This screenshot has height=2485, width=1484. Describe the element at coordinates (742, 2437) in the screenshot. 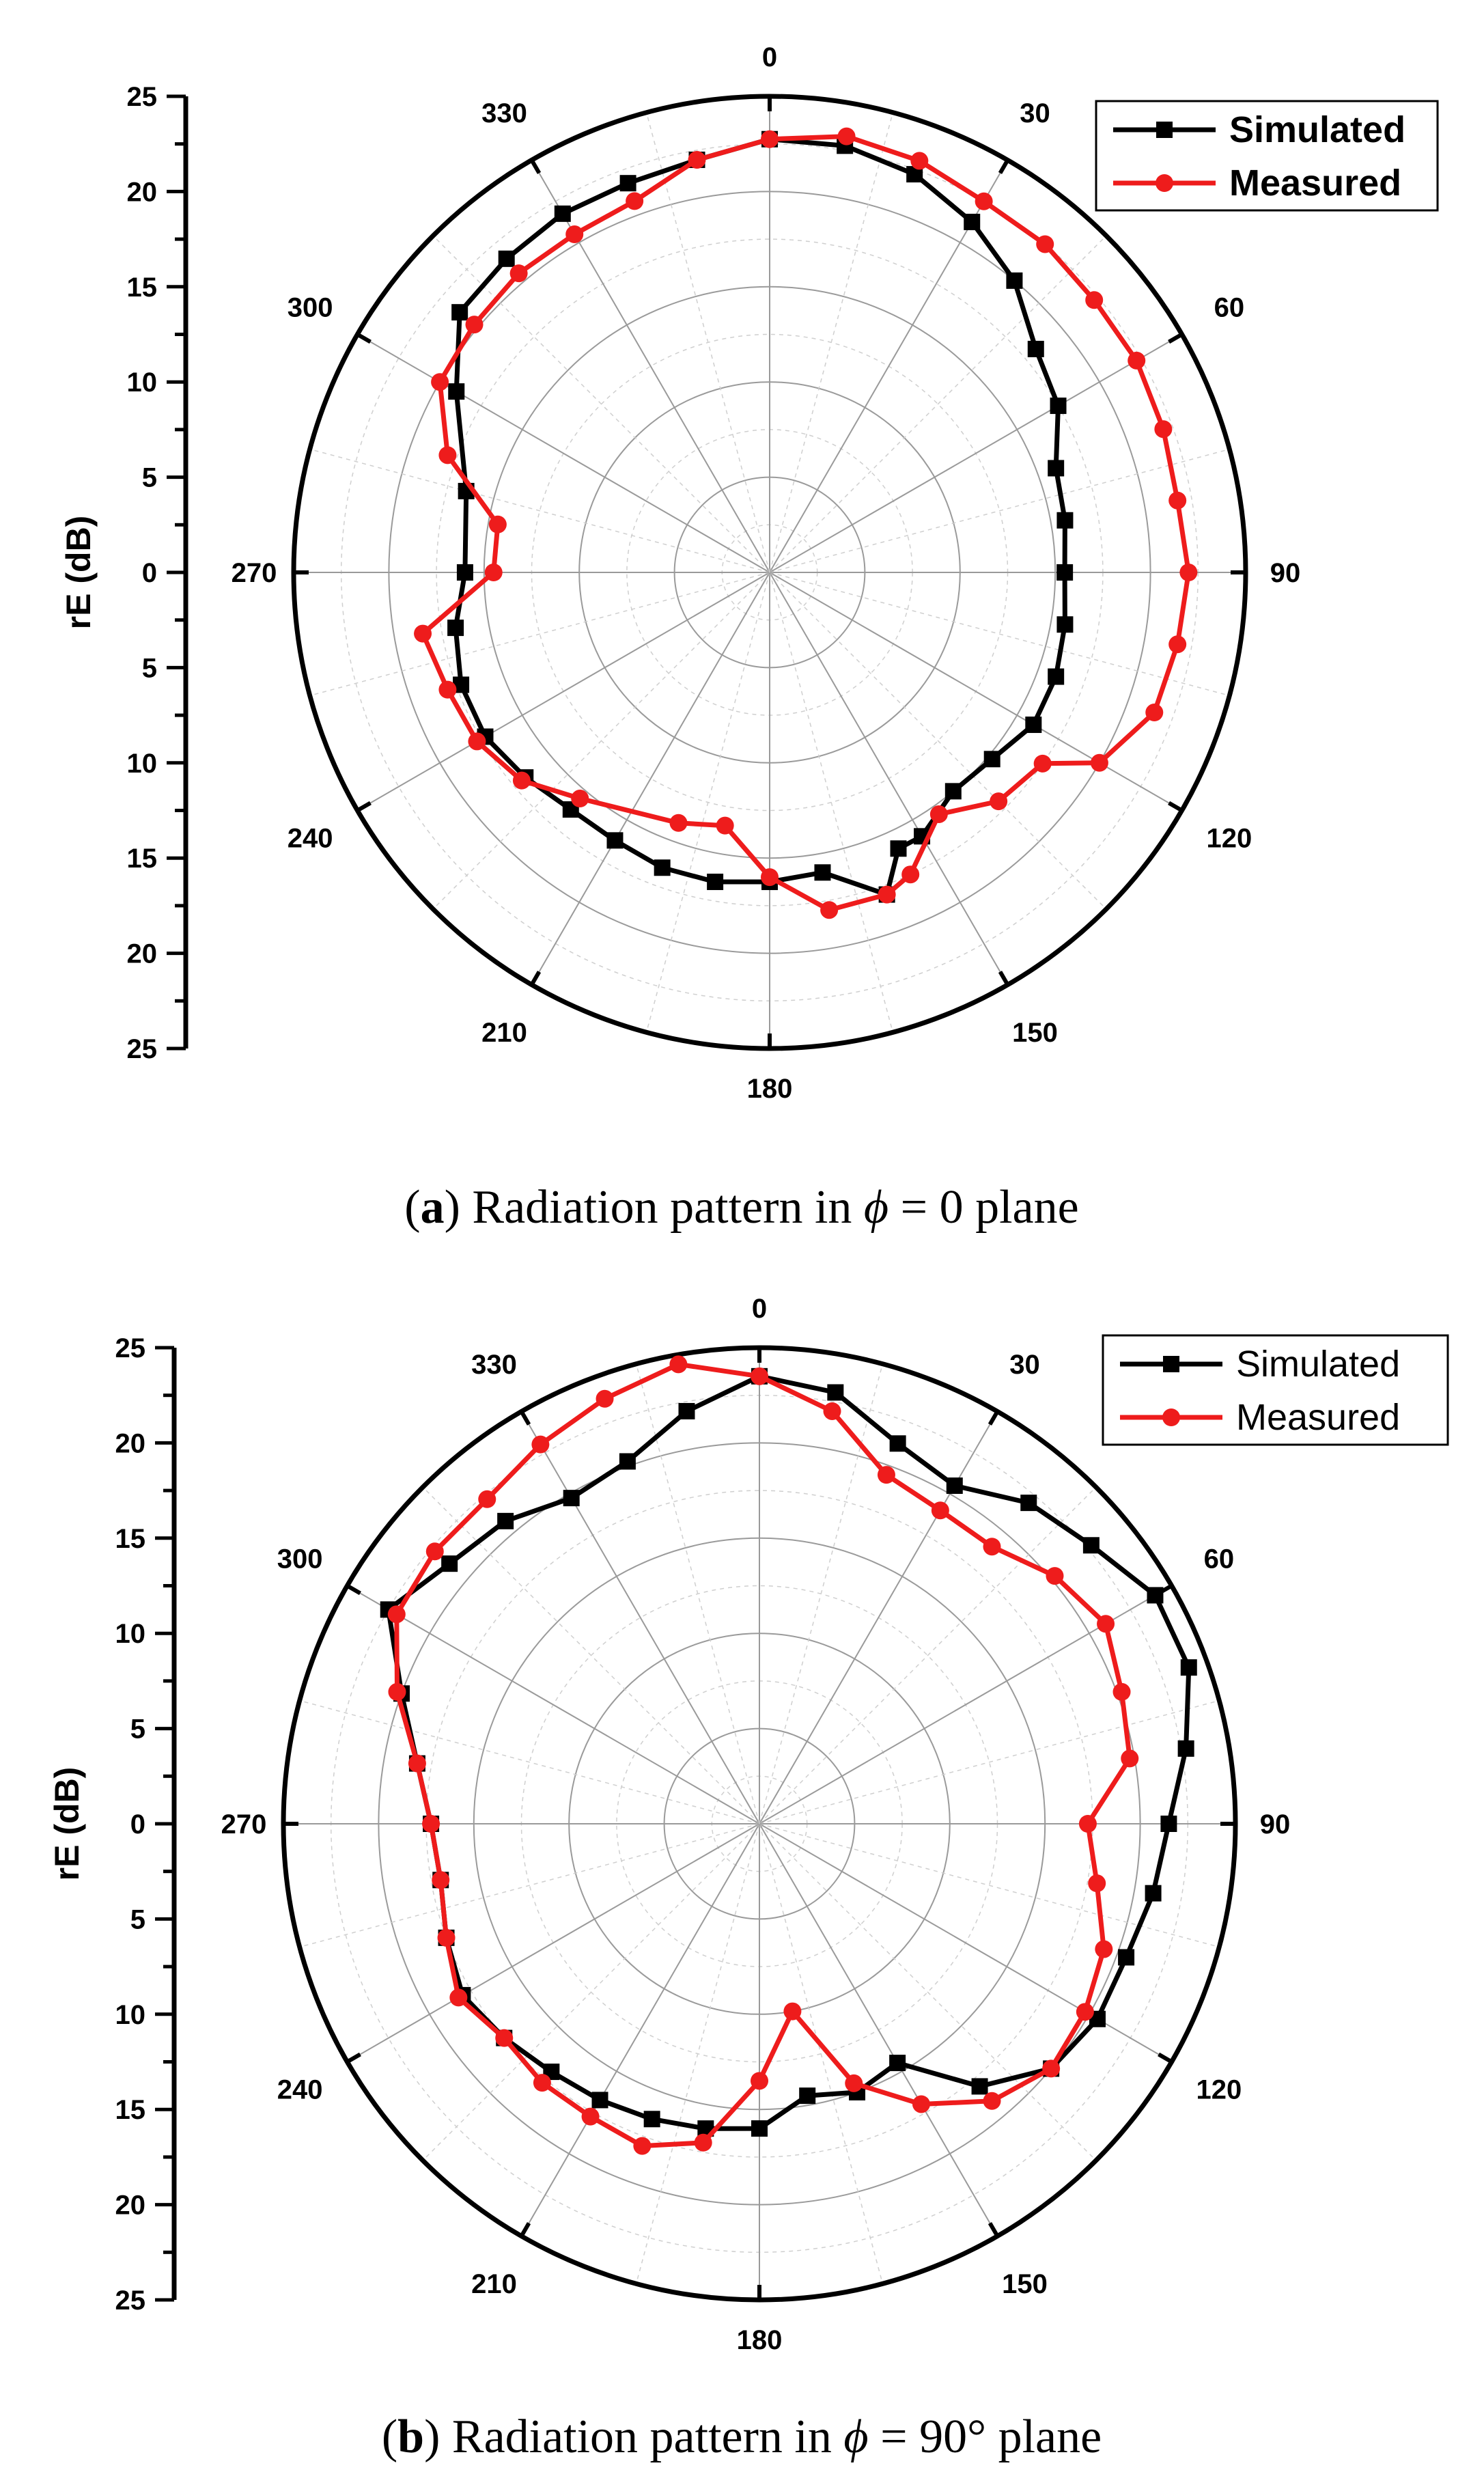

I see `caption-b: (b) Radiation pattern in ϕ = 90° plane` at that location.